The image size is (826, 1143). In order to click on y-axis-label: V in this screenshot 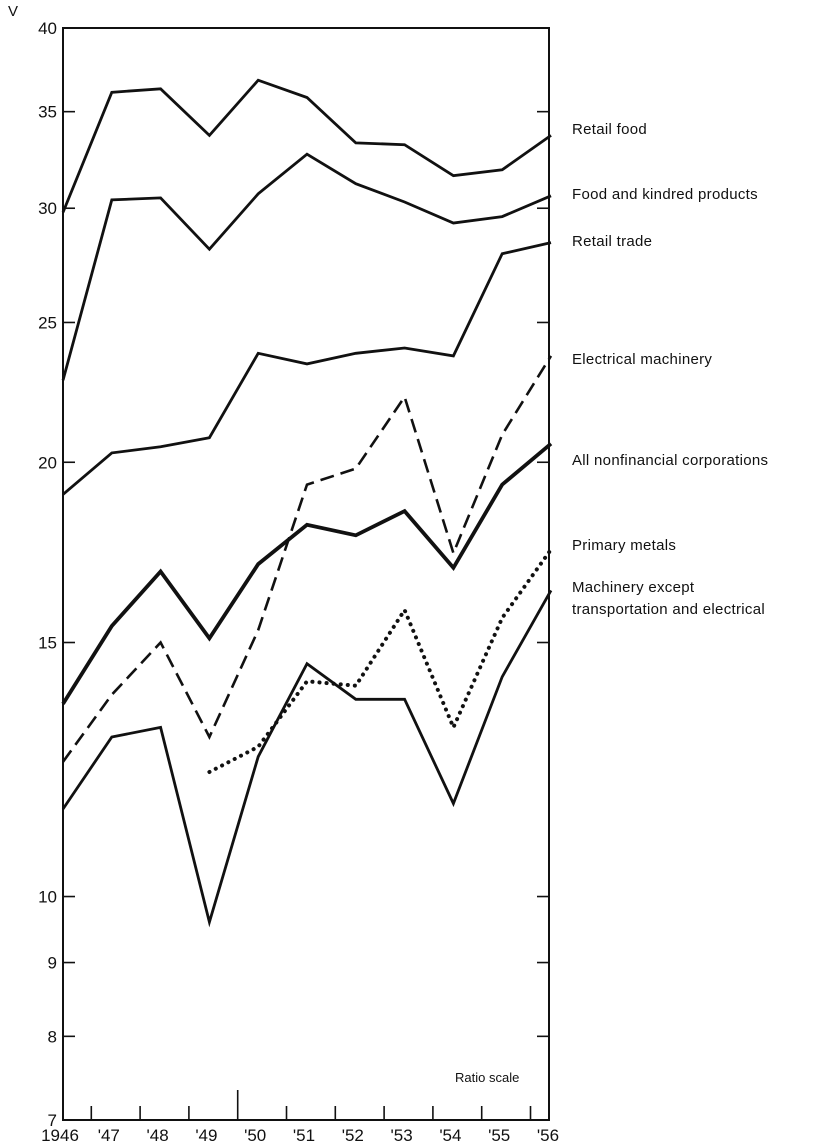, I will do `click(13, 11)`.